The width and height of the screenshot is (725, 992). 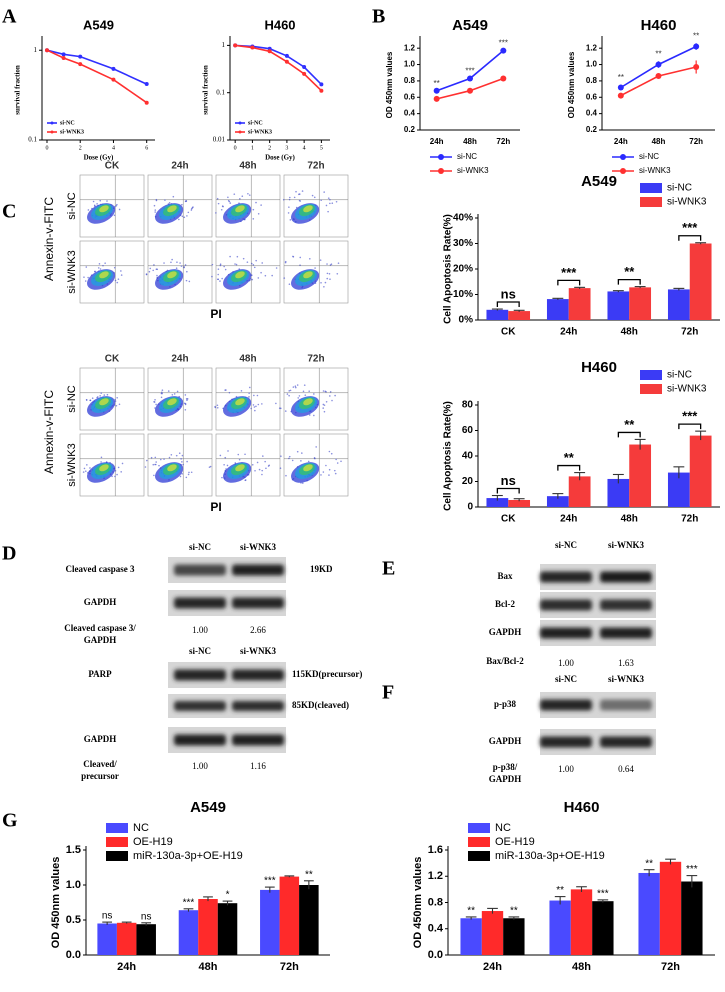 What do you see at coordinates (689, 519) in the screenshot?
I see `x-tick-label: 72h` at bounding box center [689, 519].